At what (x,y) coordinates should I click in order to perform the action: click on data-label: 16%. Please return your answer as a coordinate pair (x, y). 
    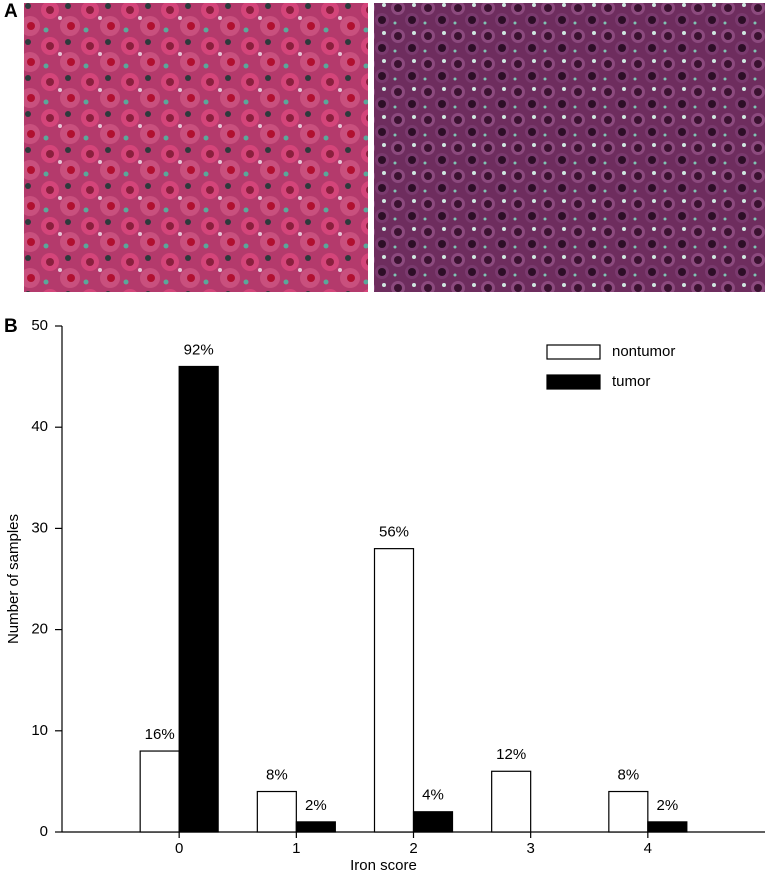
    Looking at the image, I should click on (160, 734).